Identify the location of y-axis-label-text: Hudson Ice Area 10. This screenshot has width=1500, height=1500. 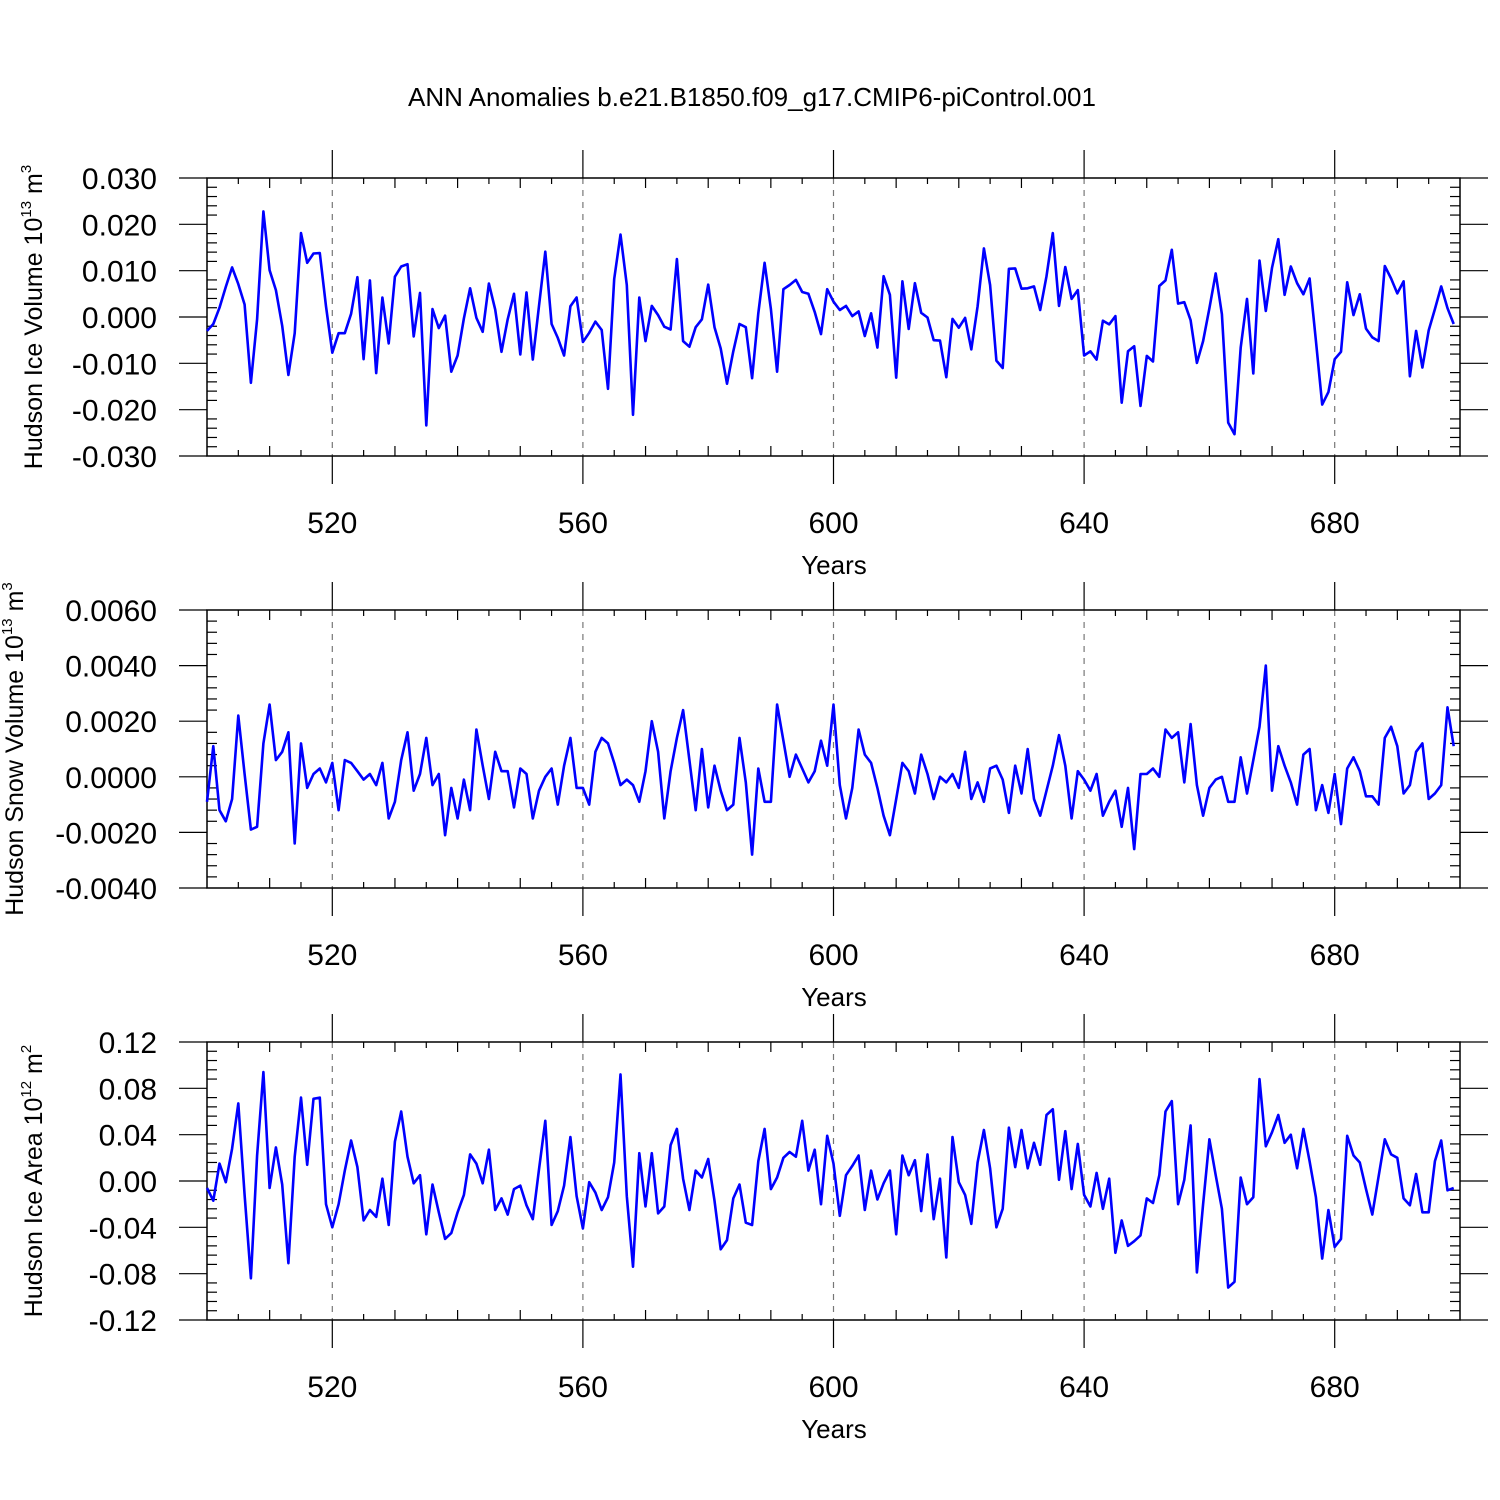
(34, 1208).